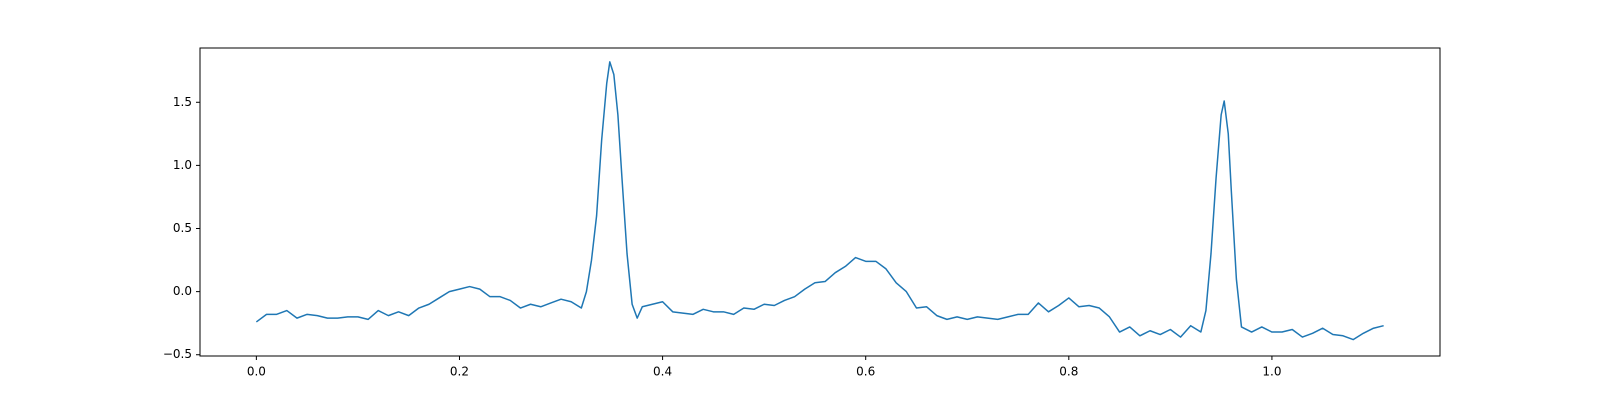  Describe the element at coordinates (182, 291) in the screenshot. I see `y-tick-label: 0.0` at that location.